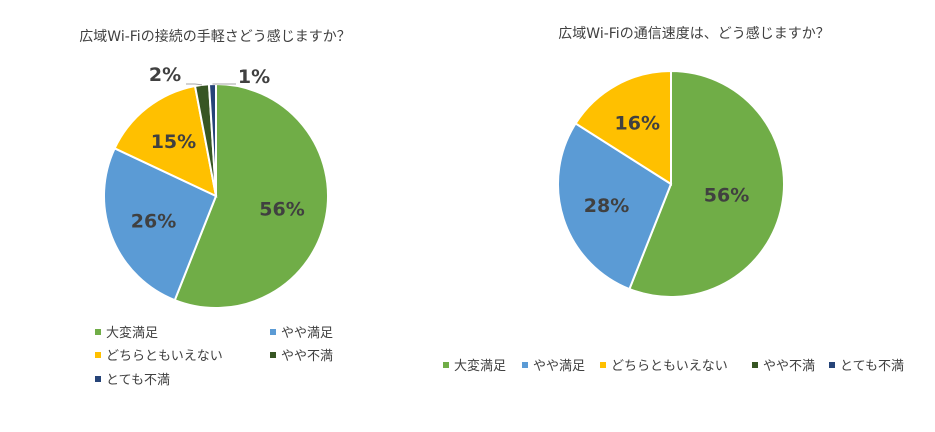 This screenshot has height=432, width=935. I want to click on chart2-legend-label-2: どちらともいえない, so click(669, 366).